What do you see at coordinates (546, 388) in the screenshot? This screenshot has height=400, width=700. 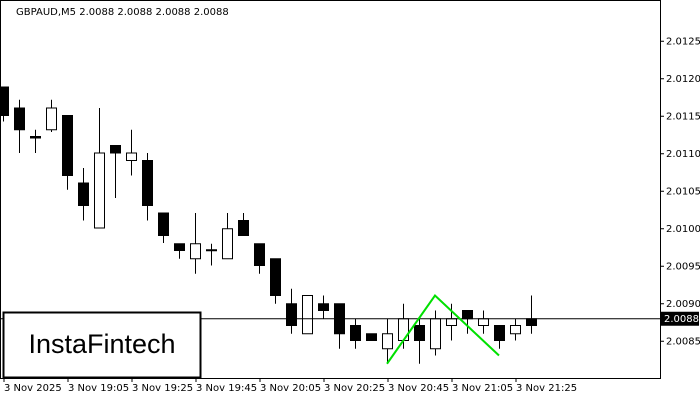 I see `x-tick-label: 3 Nov 21:25` at bounding box center [546, 388].